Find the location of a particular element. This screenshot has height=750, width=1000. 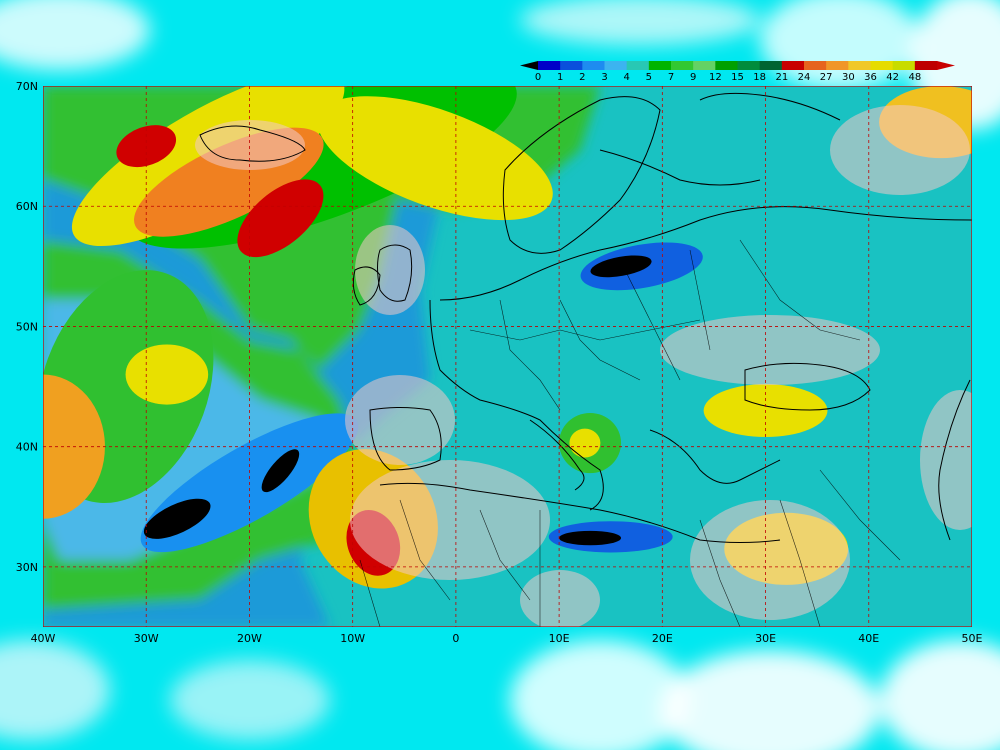

lon-tick-labels: 40W 30W 20W 10W 0 10E 20E 30E 40E 50E is located at coordinates (507, 638).